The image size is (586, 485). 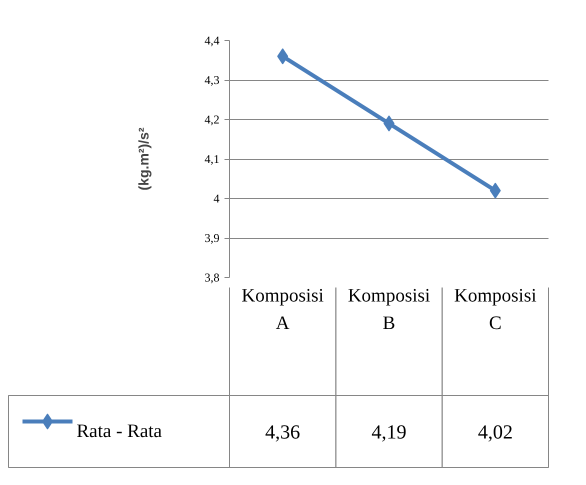 I want to click on data-label: 4,02, so click(x=495, y=433).